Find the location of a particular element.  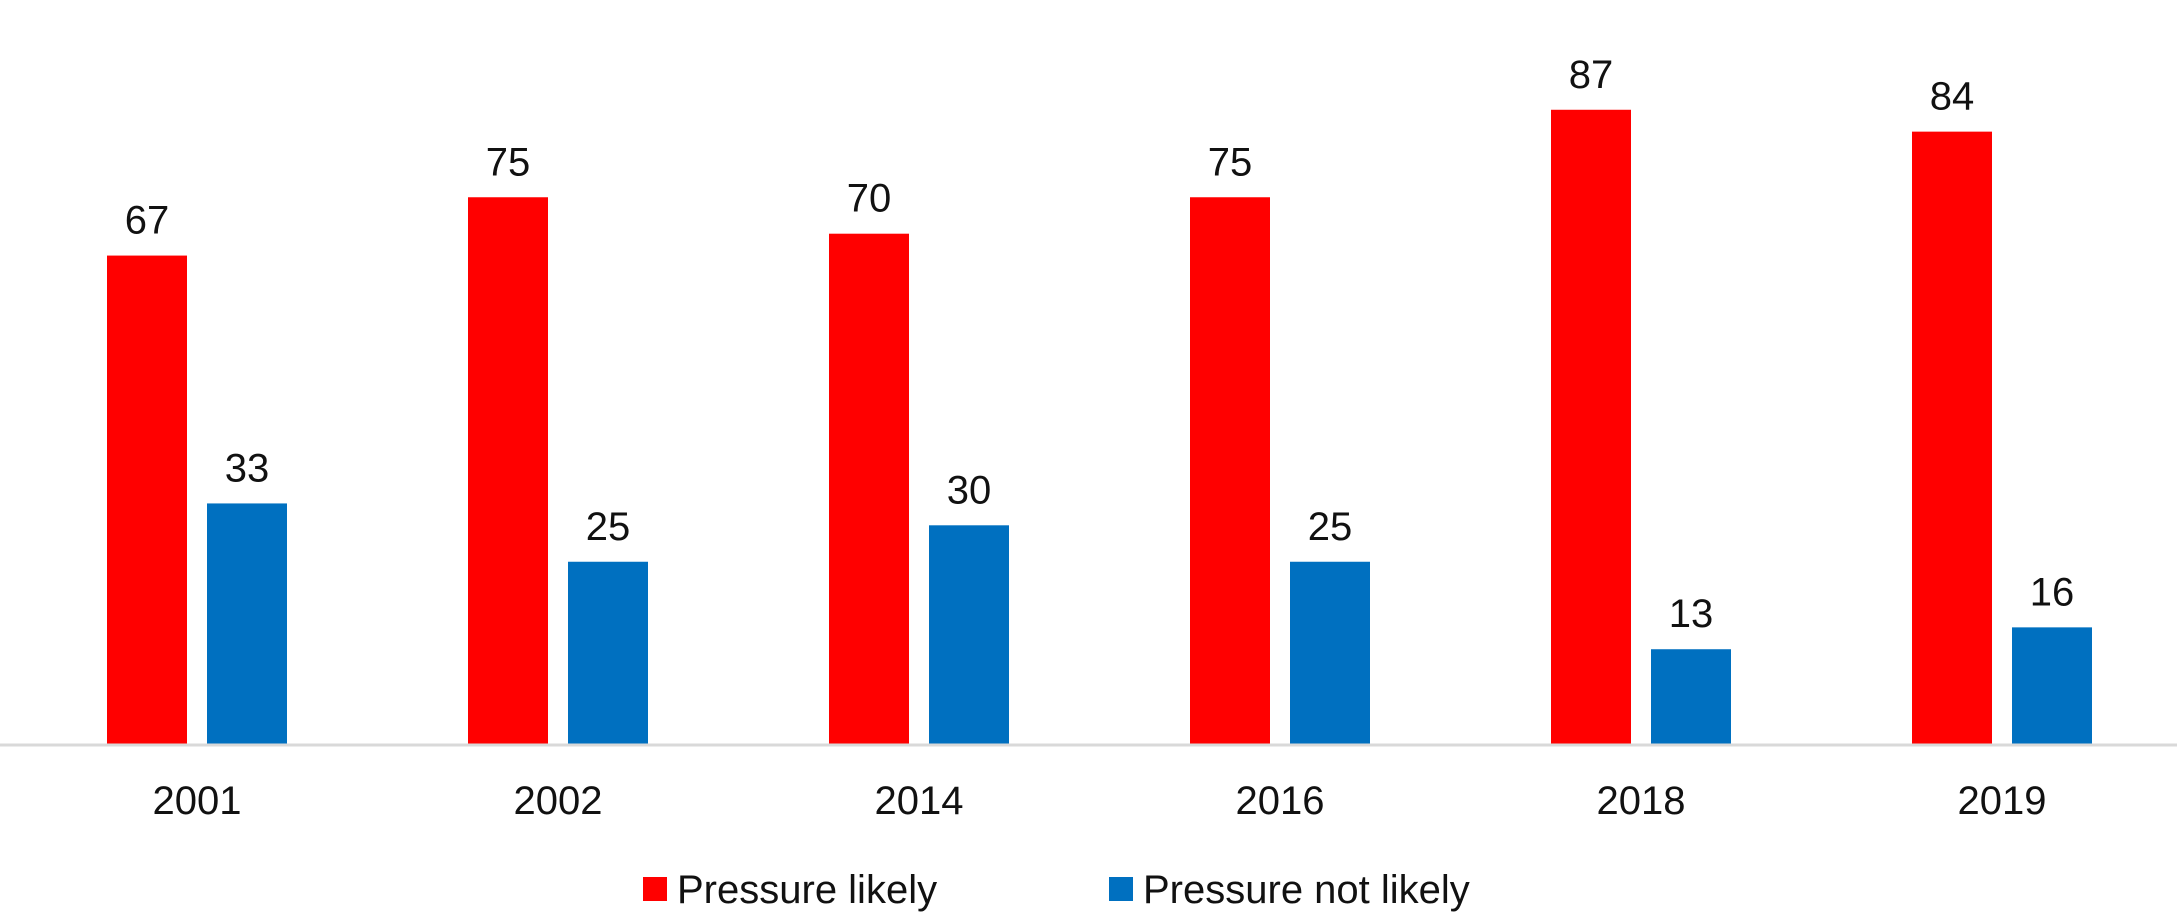

x-tick-label-2002: 2002 is located at coordinates (558, 801).